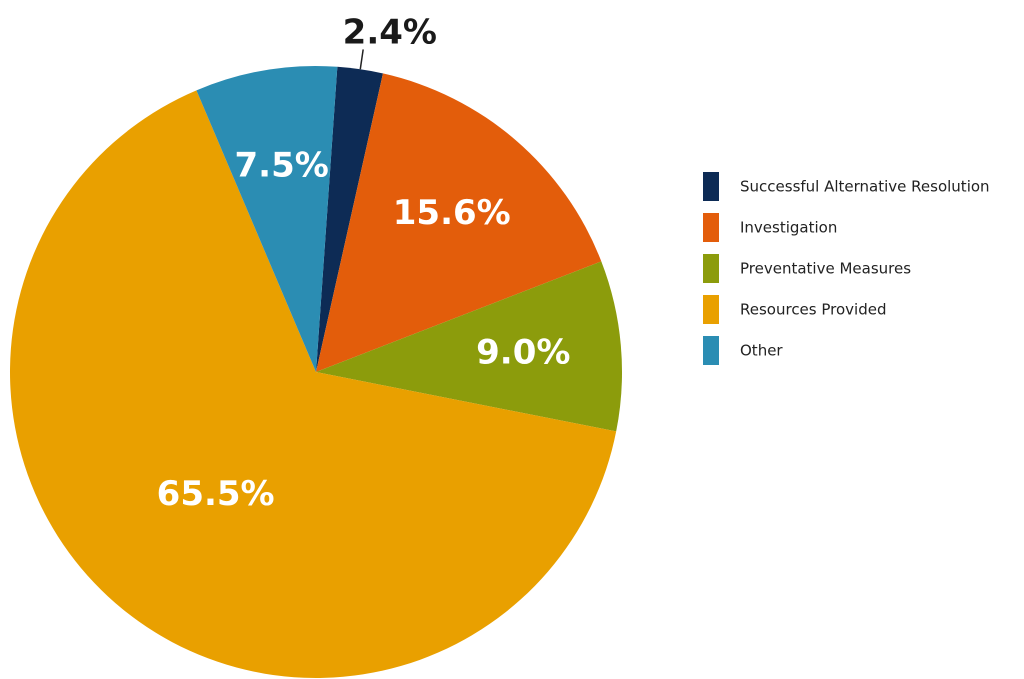 The height and width of the screenshot is (679, 1024). Describe the element at coordinates (761, 351) in the screenshot. I see `legend-label: Other` at that location.